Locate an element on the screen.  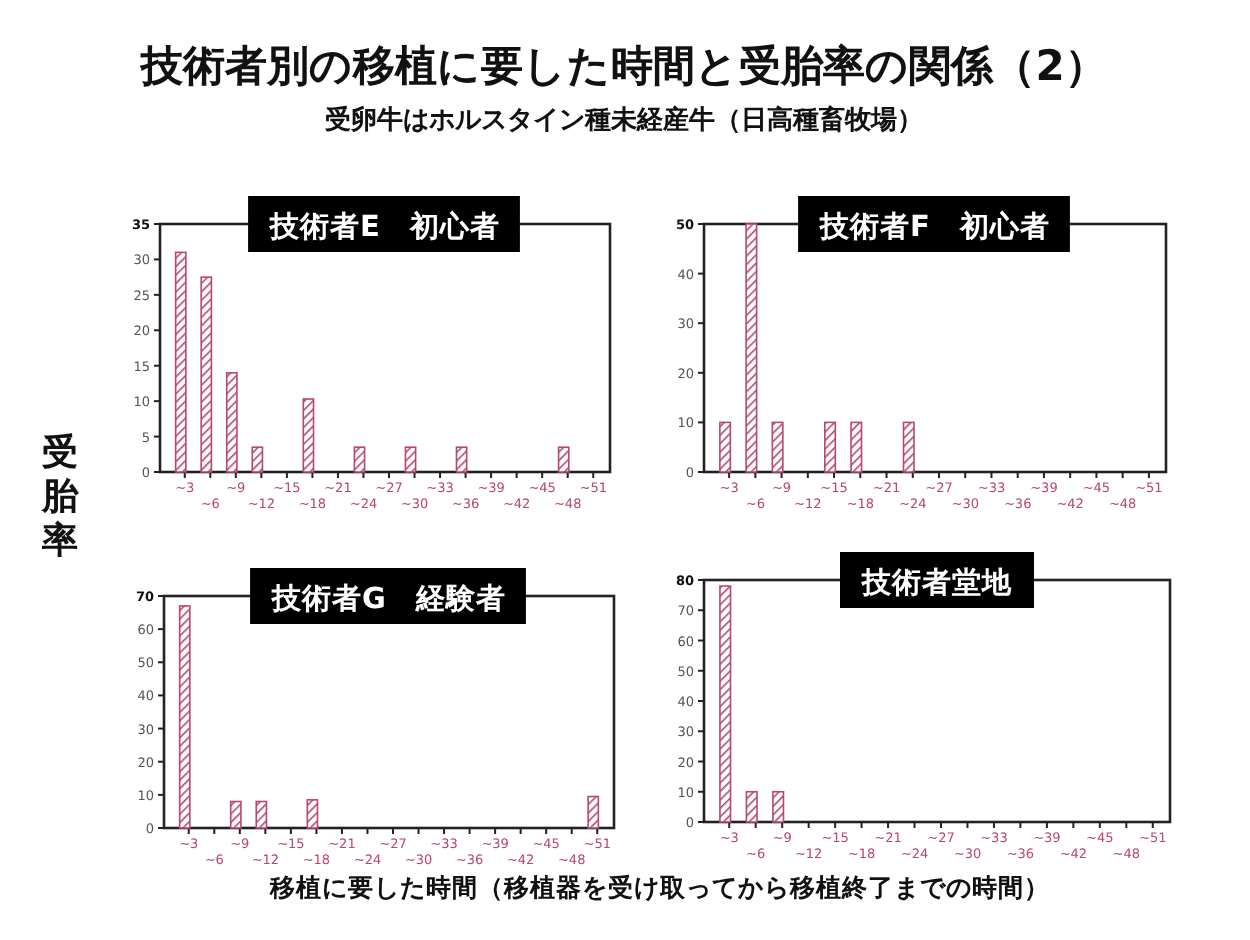
chart-title: 技術者E 初心者 is located at coordinates (384, 226).